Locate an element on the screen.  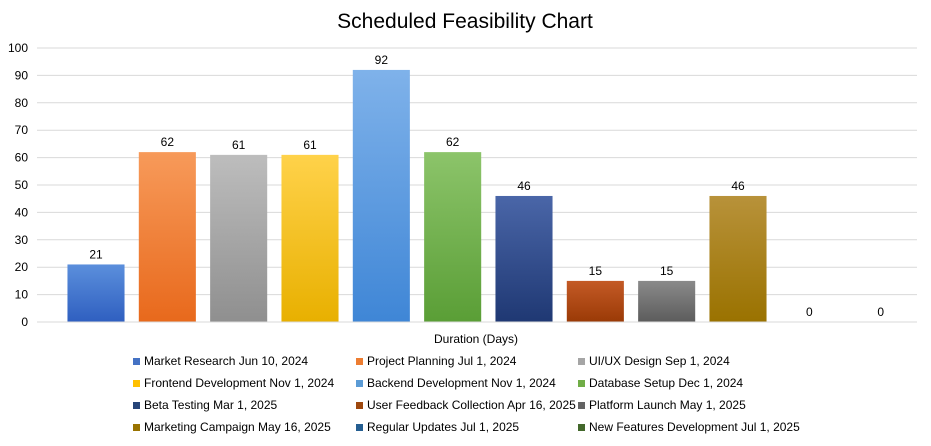
legend-label: Frontend Development Nov 1, 2024 is located at coordinates (239, 383).